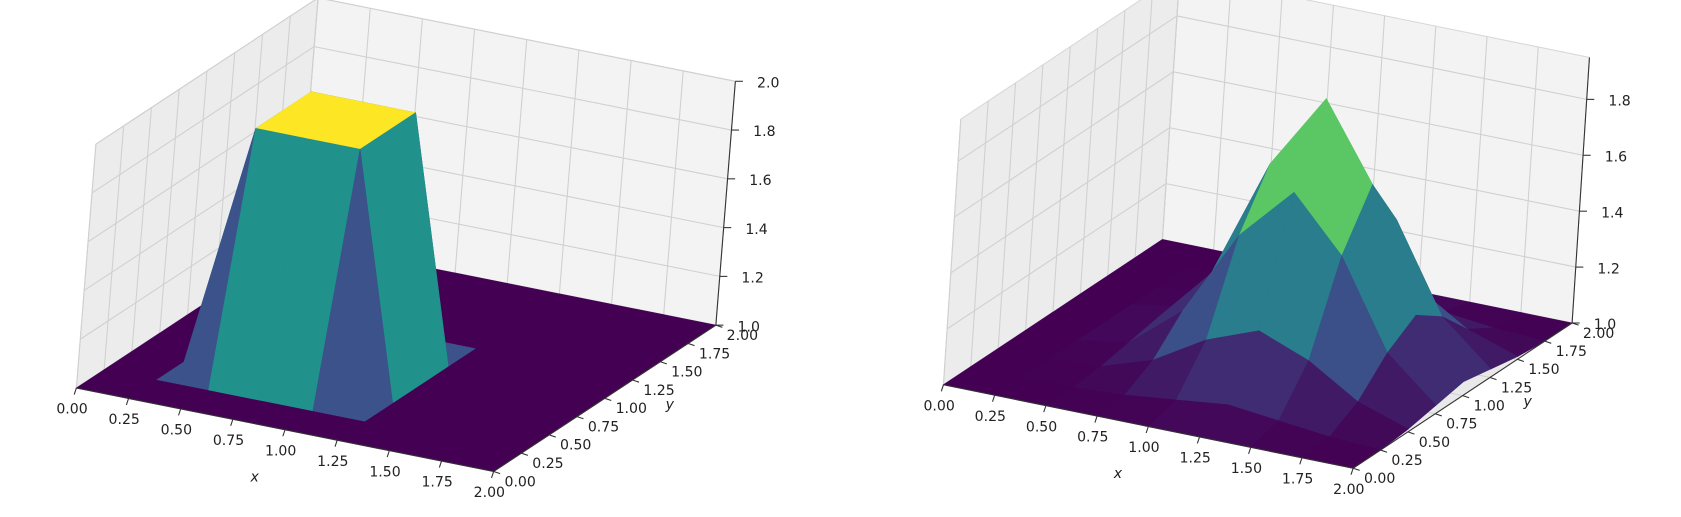 Image resolution: width=1681 pixels, height=517 pixels. What do you see at coordinates (1598, 334) in the screenshot?
I see `y-tick-label: 2.00` at bounding box center [1598, 334].